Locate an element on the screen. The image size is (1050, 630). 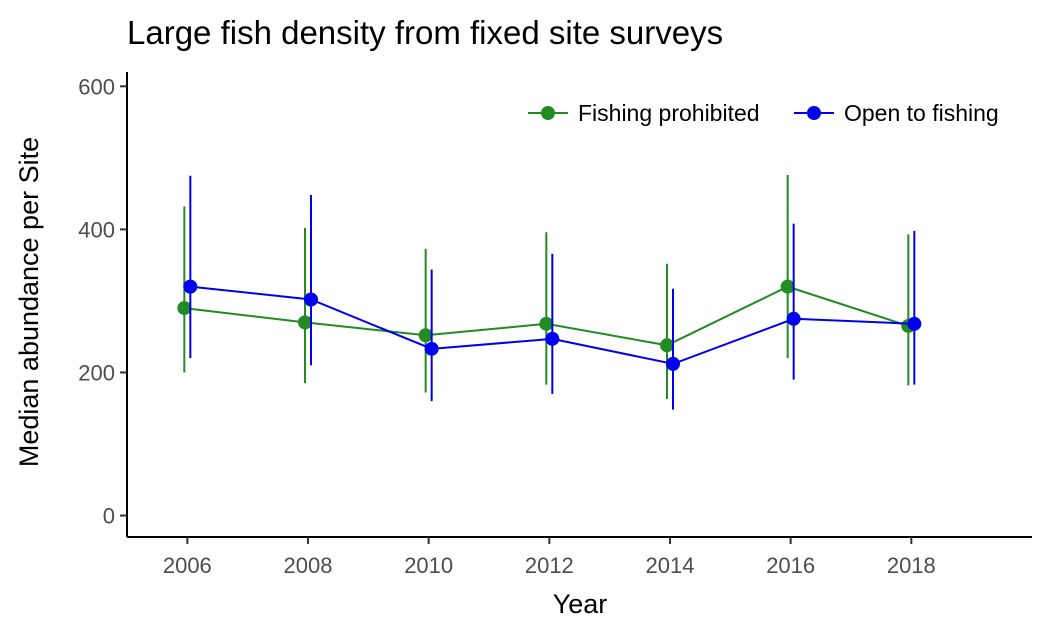
x-tick-label: 2012 is located at coordinates (549, 565).